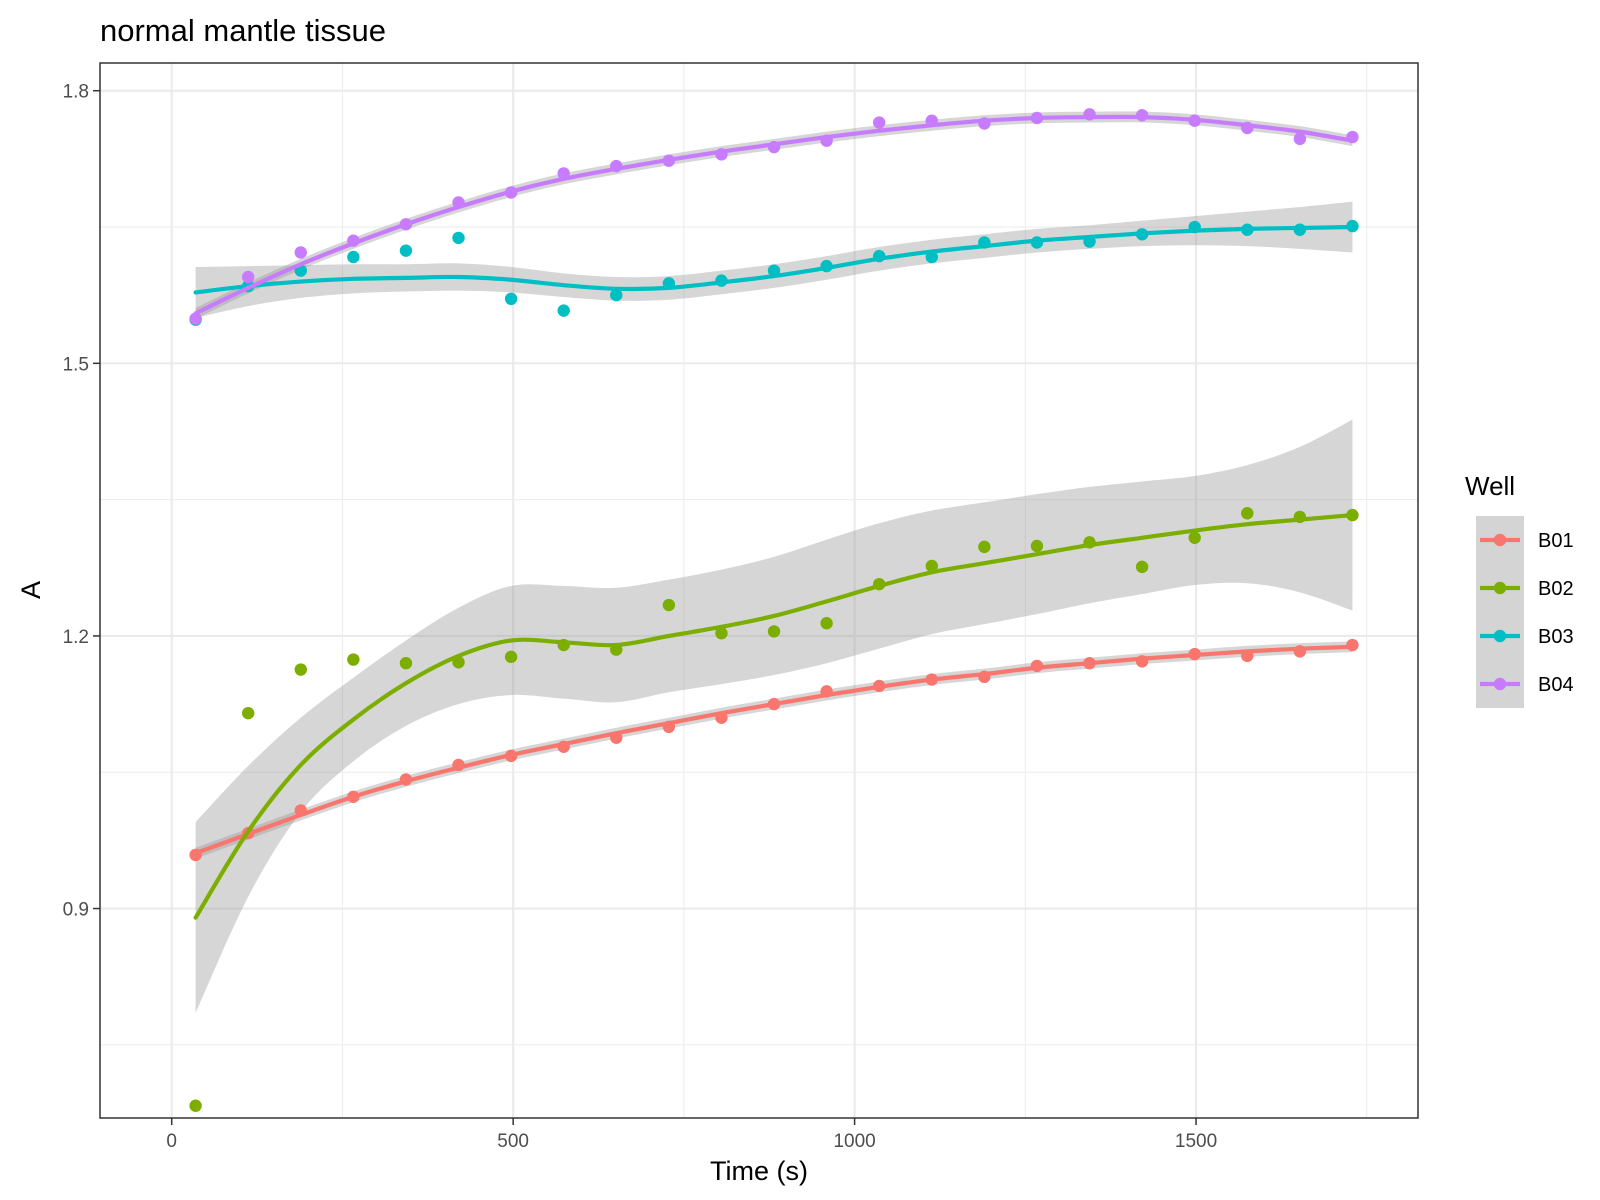 The height and width of the screenshot is (1200, 1600). What do you see at coordinates (76, 364) in the screenshot?
I see `y-tick-label: 1.5` at bounding box center [76, 364].